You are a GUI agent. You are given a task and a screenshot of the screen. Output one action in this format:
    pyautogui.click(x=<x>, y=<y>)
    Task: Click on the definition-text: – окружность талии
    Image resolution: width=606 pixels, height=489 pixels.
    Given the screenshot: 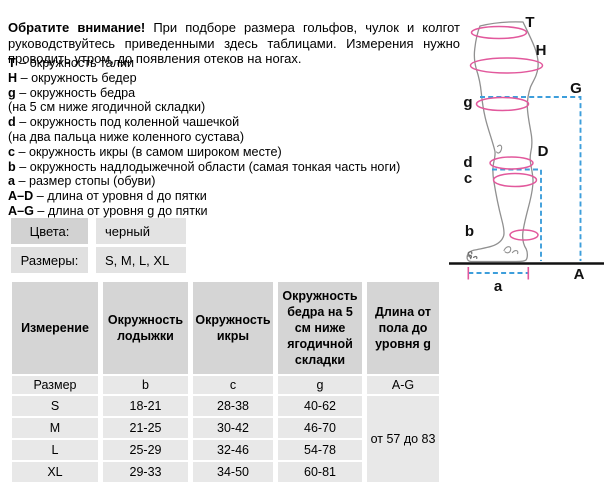 What is the action you would take?
    pyautogui.click(x=75, y=63)
    